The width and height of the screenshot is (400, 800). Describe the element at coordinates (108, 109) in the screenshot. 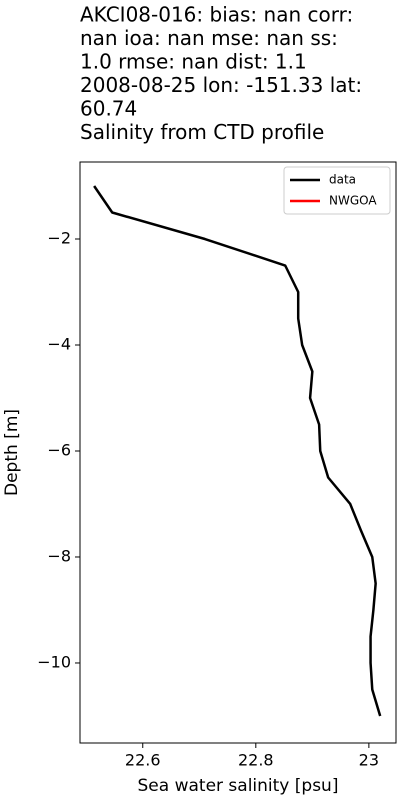

I see `chart-title: 60.74` at that location.